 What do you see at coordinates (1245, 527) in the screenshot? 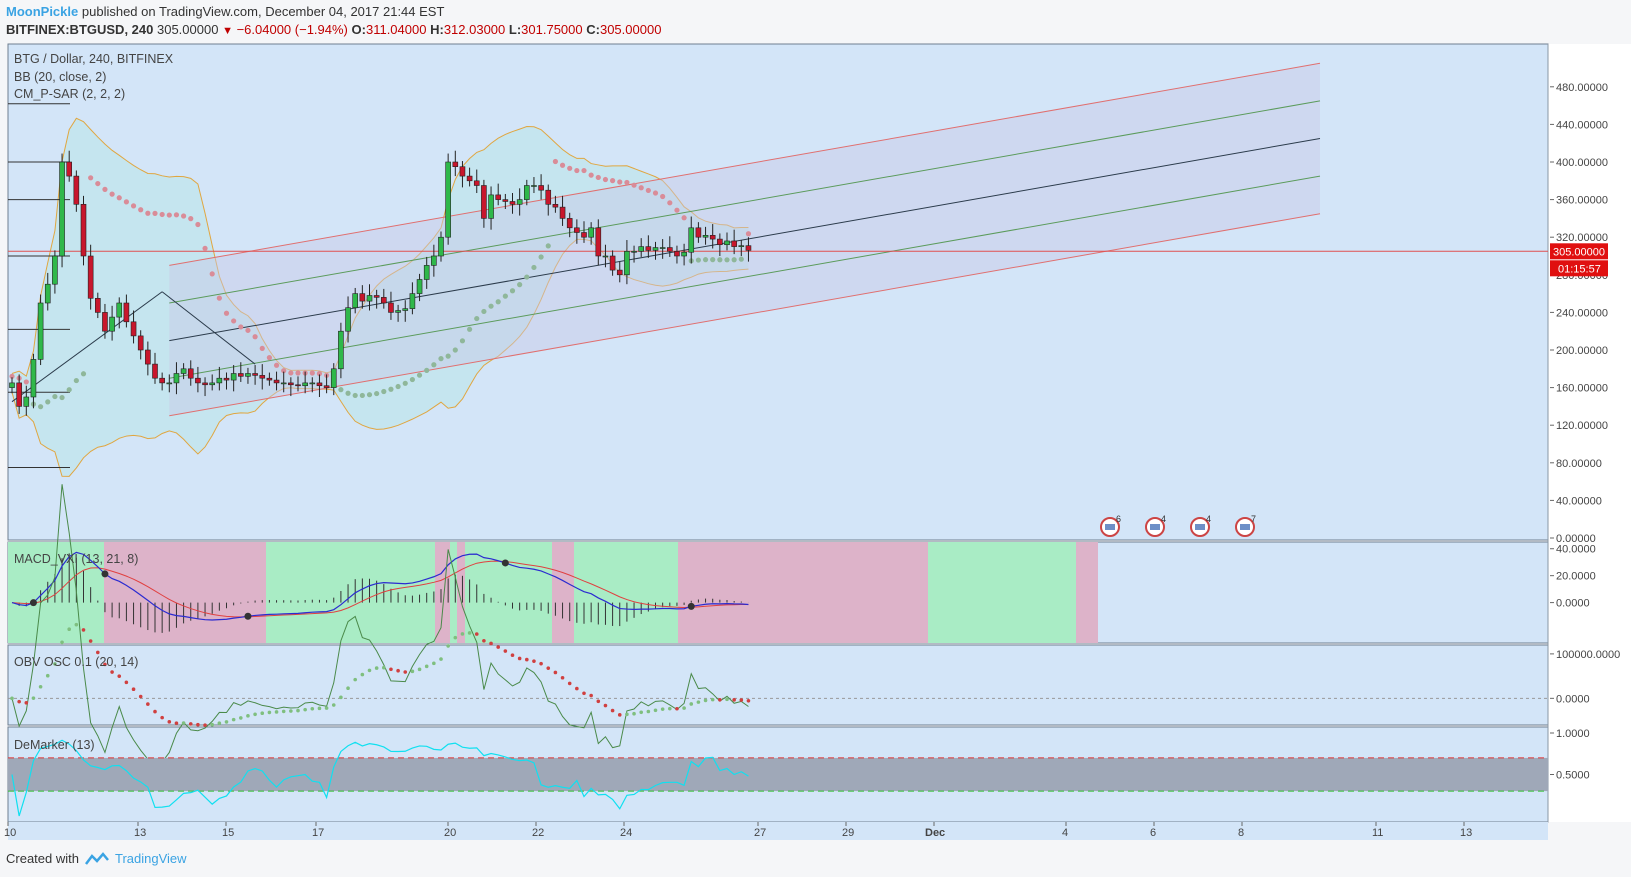
I see `event-flag-icon` at bounding box center [1245, 527].